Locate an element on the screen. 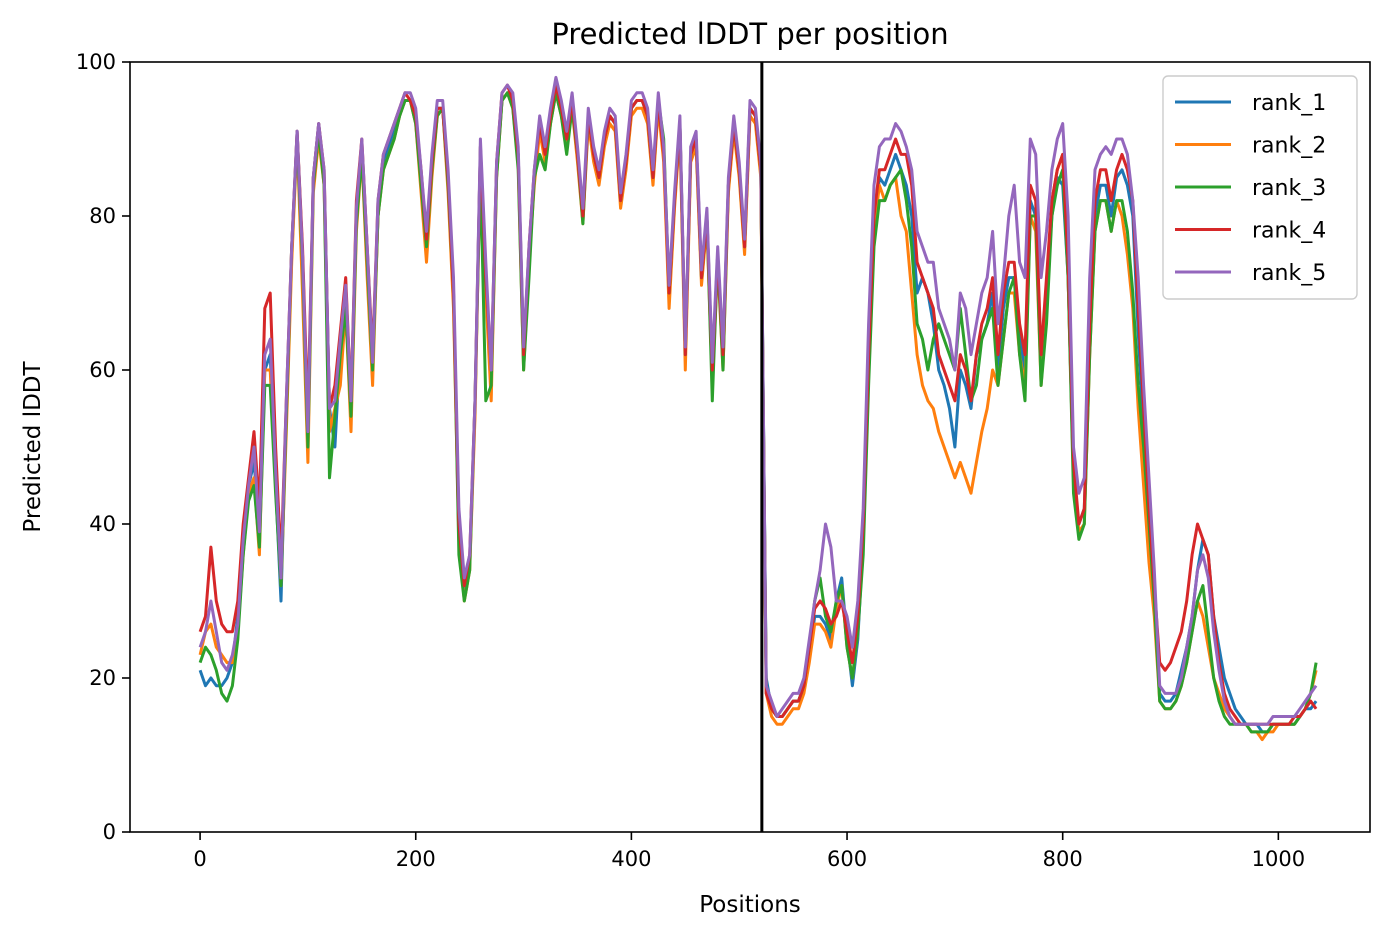 The height and width of the screenshot is (944, 1391). y-tick-label: 0 is located at coordinates (109, 832).